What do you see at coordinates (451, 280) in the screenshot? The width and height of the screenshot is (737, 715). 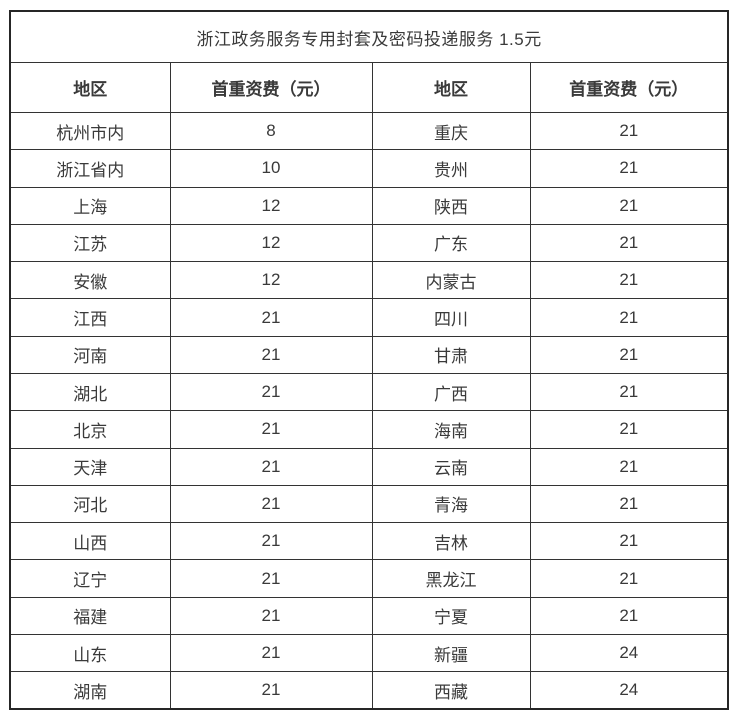 I see `region-cell: 内蒙古` at bounding box center [451, 280].